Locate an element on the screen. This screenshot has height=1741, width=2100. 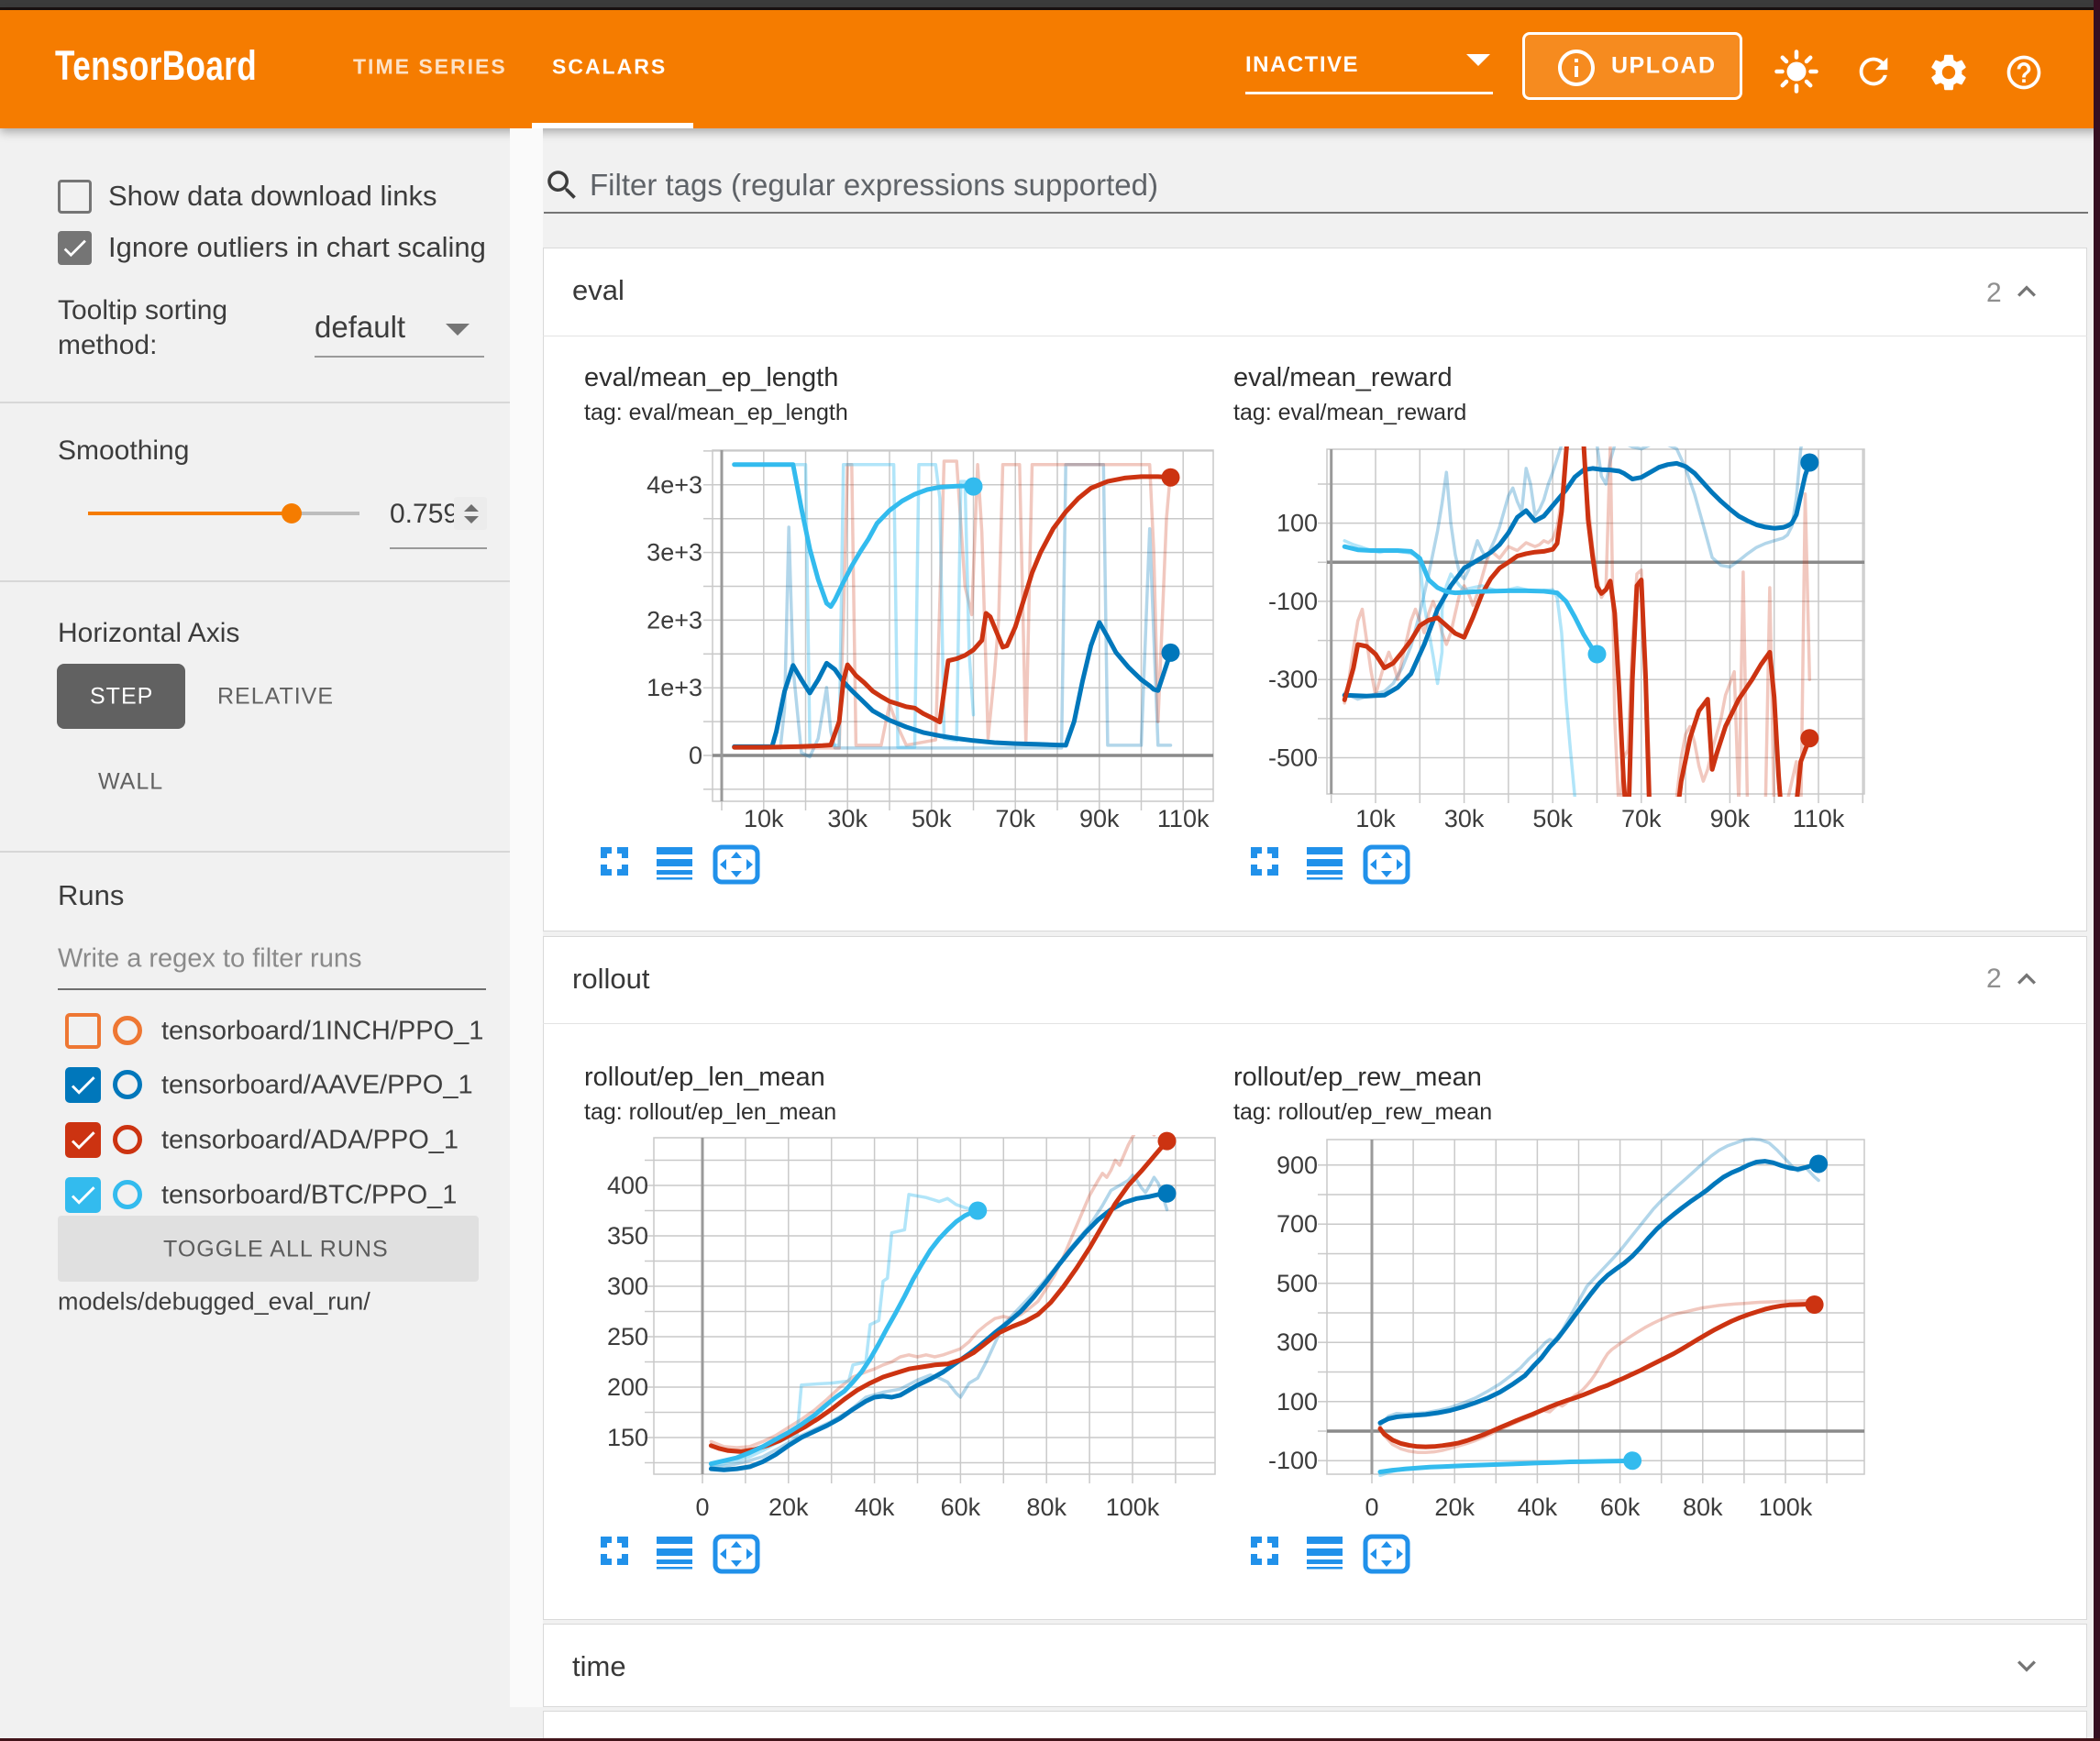
svg-text: tag: rollout/ep_rew_mean is located at coordinates (1362, 1112).